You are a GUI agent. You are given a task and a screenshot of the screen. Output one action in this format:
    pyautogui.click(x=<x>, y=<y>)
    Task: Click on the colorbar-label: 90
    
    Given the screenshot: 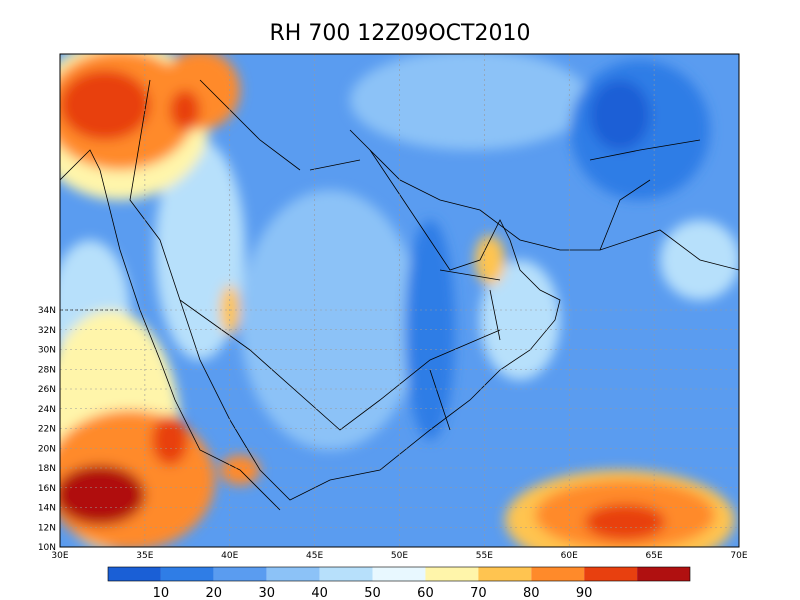 What is the action you would take?
    pyautogui.click(x=584, y=593)
    